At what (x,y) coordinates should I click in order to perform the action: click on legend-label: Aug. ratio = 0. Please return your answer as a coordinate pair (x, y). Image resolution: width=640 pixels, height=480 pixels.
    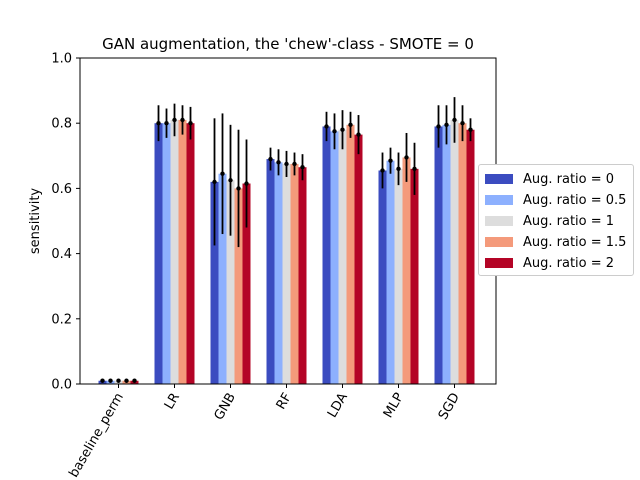
    Looking at the image, I should click on (569, 179).